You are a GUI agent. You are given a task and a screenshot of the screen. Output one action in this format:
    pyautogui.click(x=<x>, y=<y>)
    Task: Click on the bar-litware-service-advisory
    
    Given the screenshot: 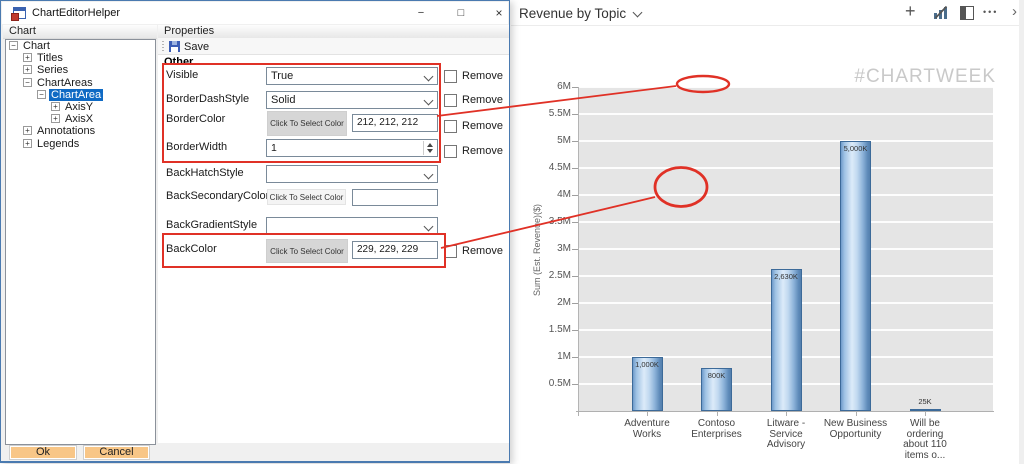 What is the action you would take?
    pyautogui.click(x=786, y=340)
    